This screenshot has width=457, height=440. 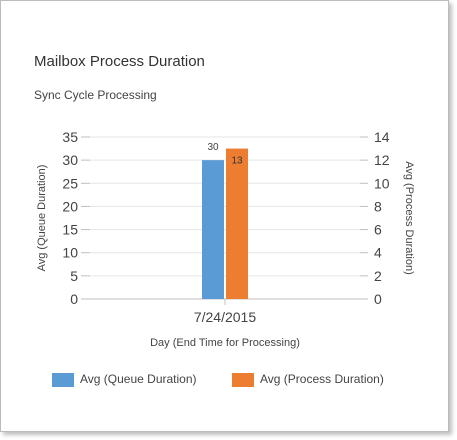 What do you see at coordinates (322, 379) in the screenshot?
I see `legend-label-process: Avg (Process Duration)` at bounding box center [322, 379].